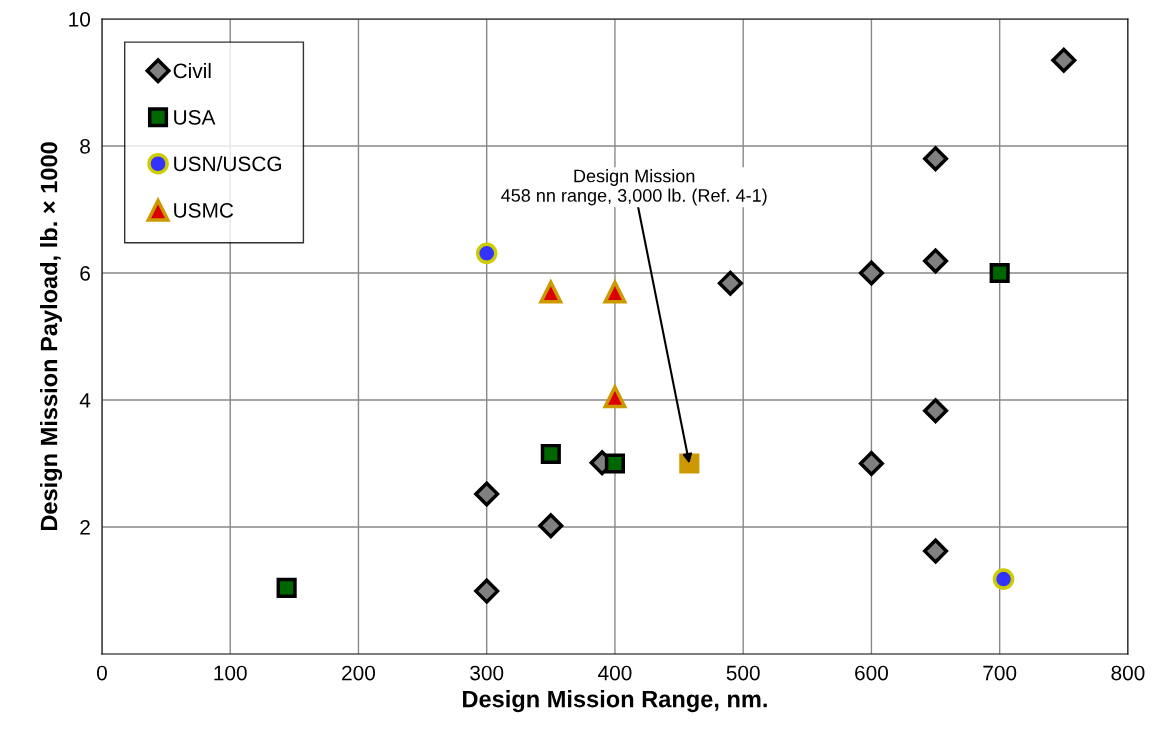 The image size is (1164, 744). I want to click on legend-label: USN/USCG, so click(228, 163).